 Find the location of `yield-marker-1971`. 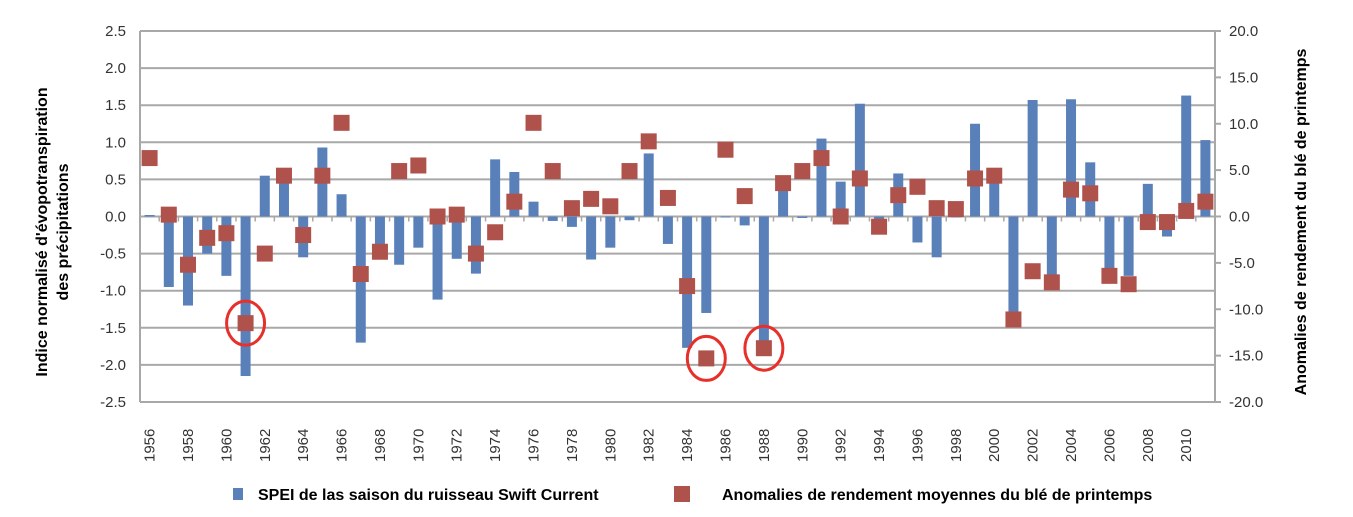

yield-marker-1971 is located at coordinates (437, 216).